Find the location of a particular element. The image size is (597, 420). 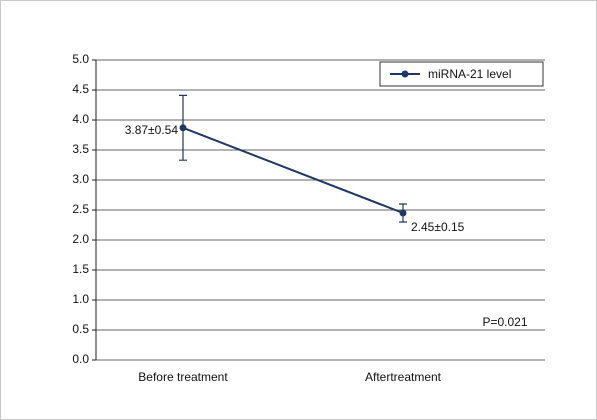

line is located at coordinates (293, 170).